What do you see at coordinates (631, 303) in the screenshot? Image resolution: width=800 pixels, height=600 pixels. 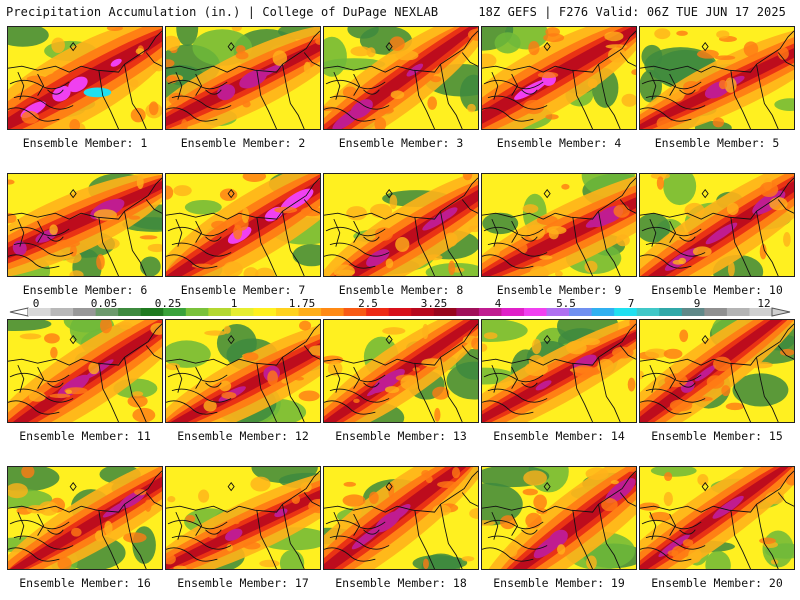 I see `legend-tick-label: 7` at bounding box center [631, 303].